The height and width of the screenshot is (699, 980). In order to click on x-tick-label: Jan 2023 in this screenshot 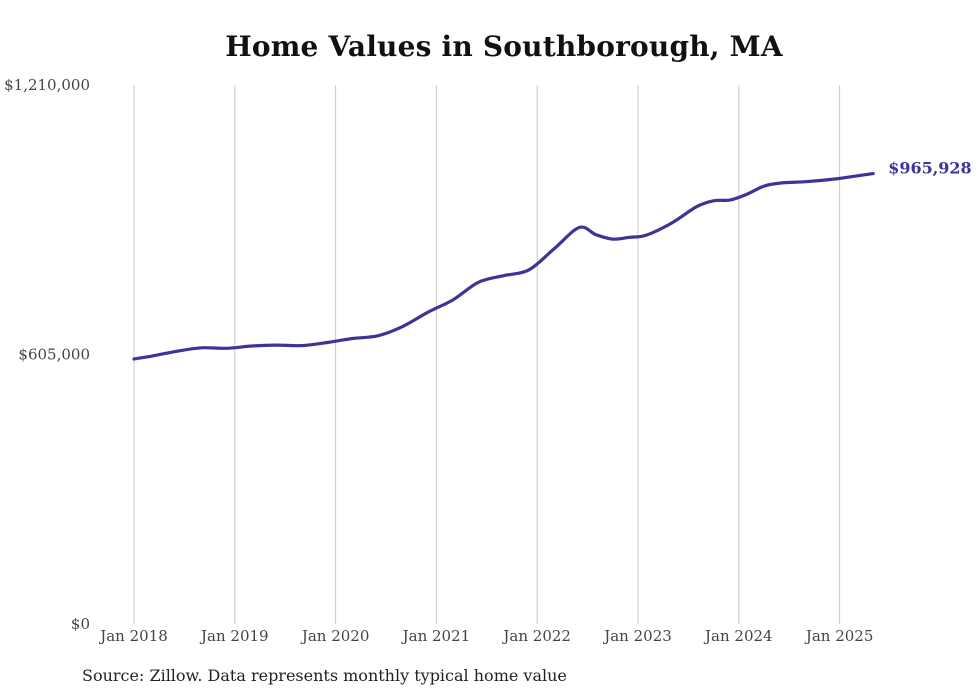, I will do `click(637, 636)`.